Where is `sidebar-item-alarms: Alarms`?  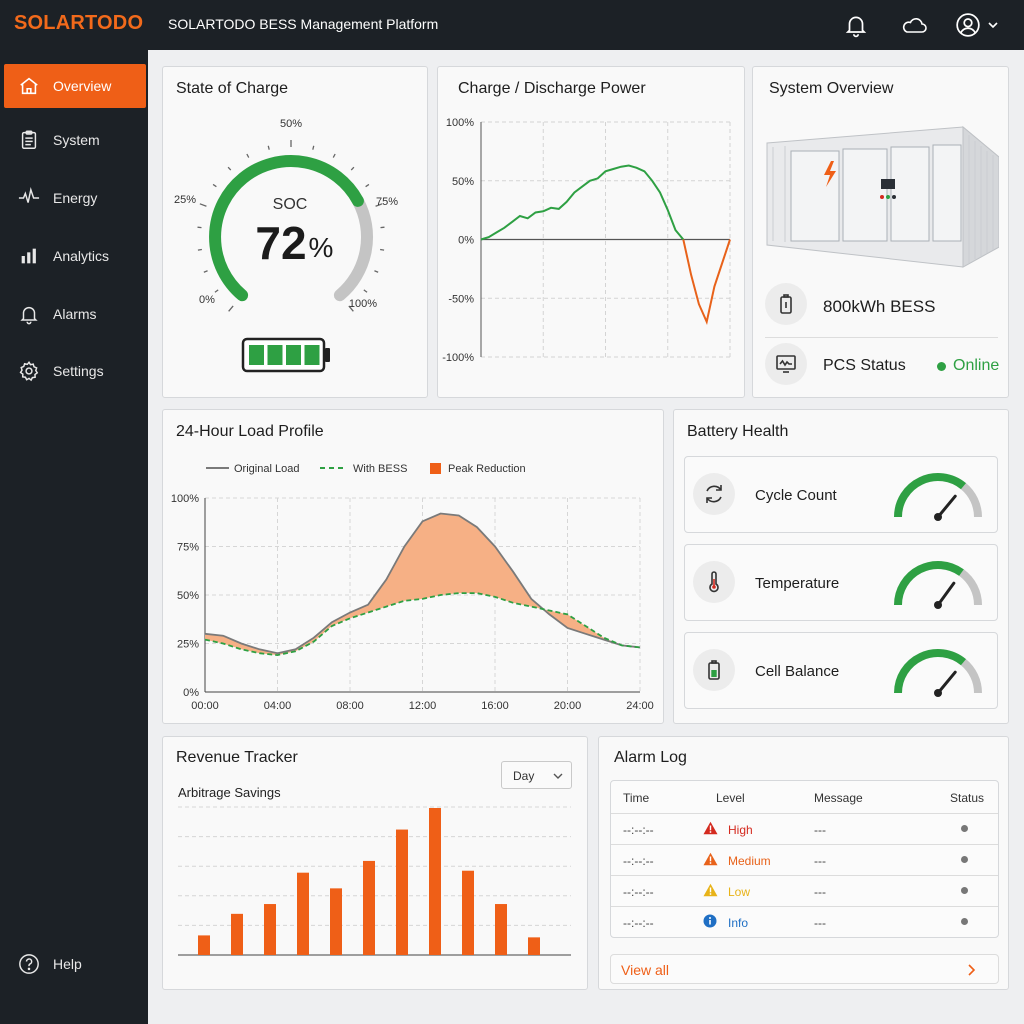
sidebar-item-alarms: Alarms is located at coordinates (75, 314).